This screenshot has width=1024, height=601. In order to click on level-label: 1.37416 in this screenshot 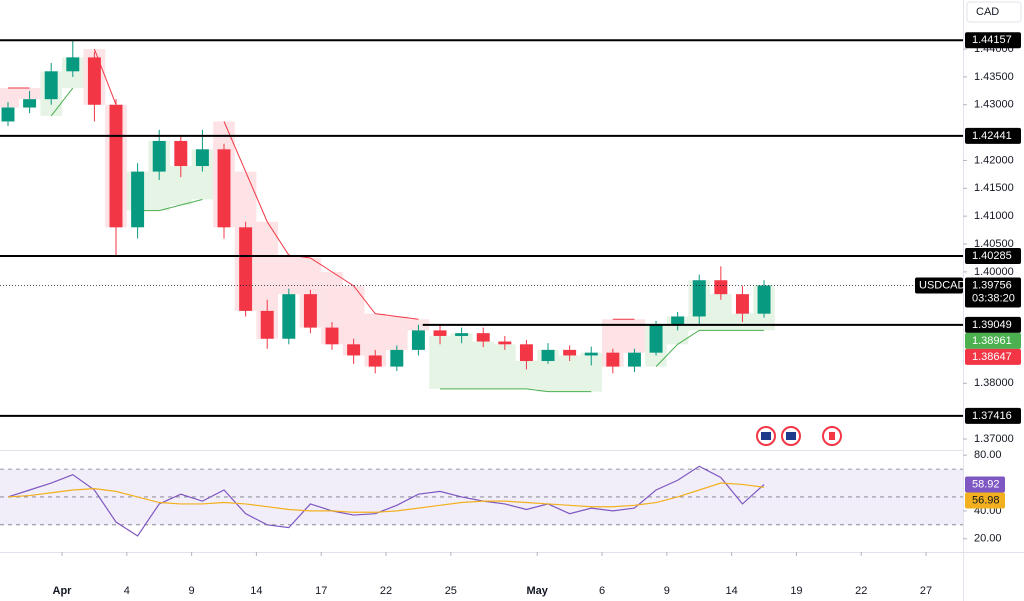, I will do `click(992, 416)`.